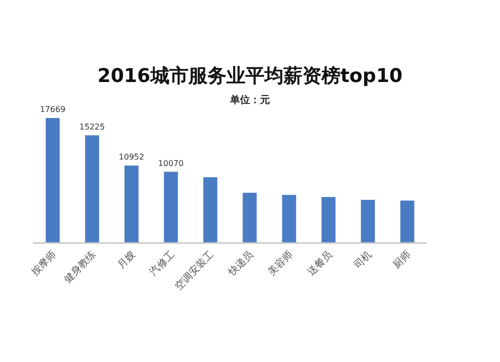 This screenshot has height=362, width=500. Describe the element at coordinates (281, 263) in the screenshot. I see `x-tick-label: 美容师` at that location.